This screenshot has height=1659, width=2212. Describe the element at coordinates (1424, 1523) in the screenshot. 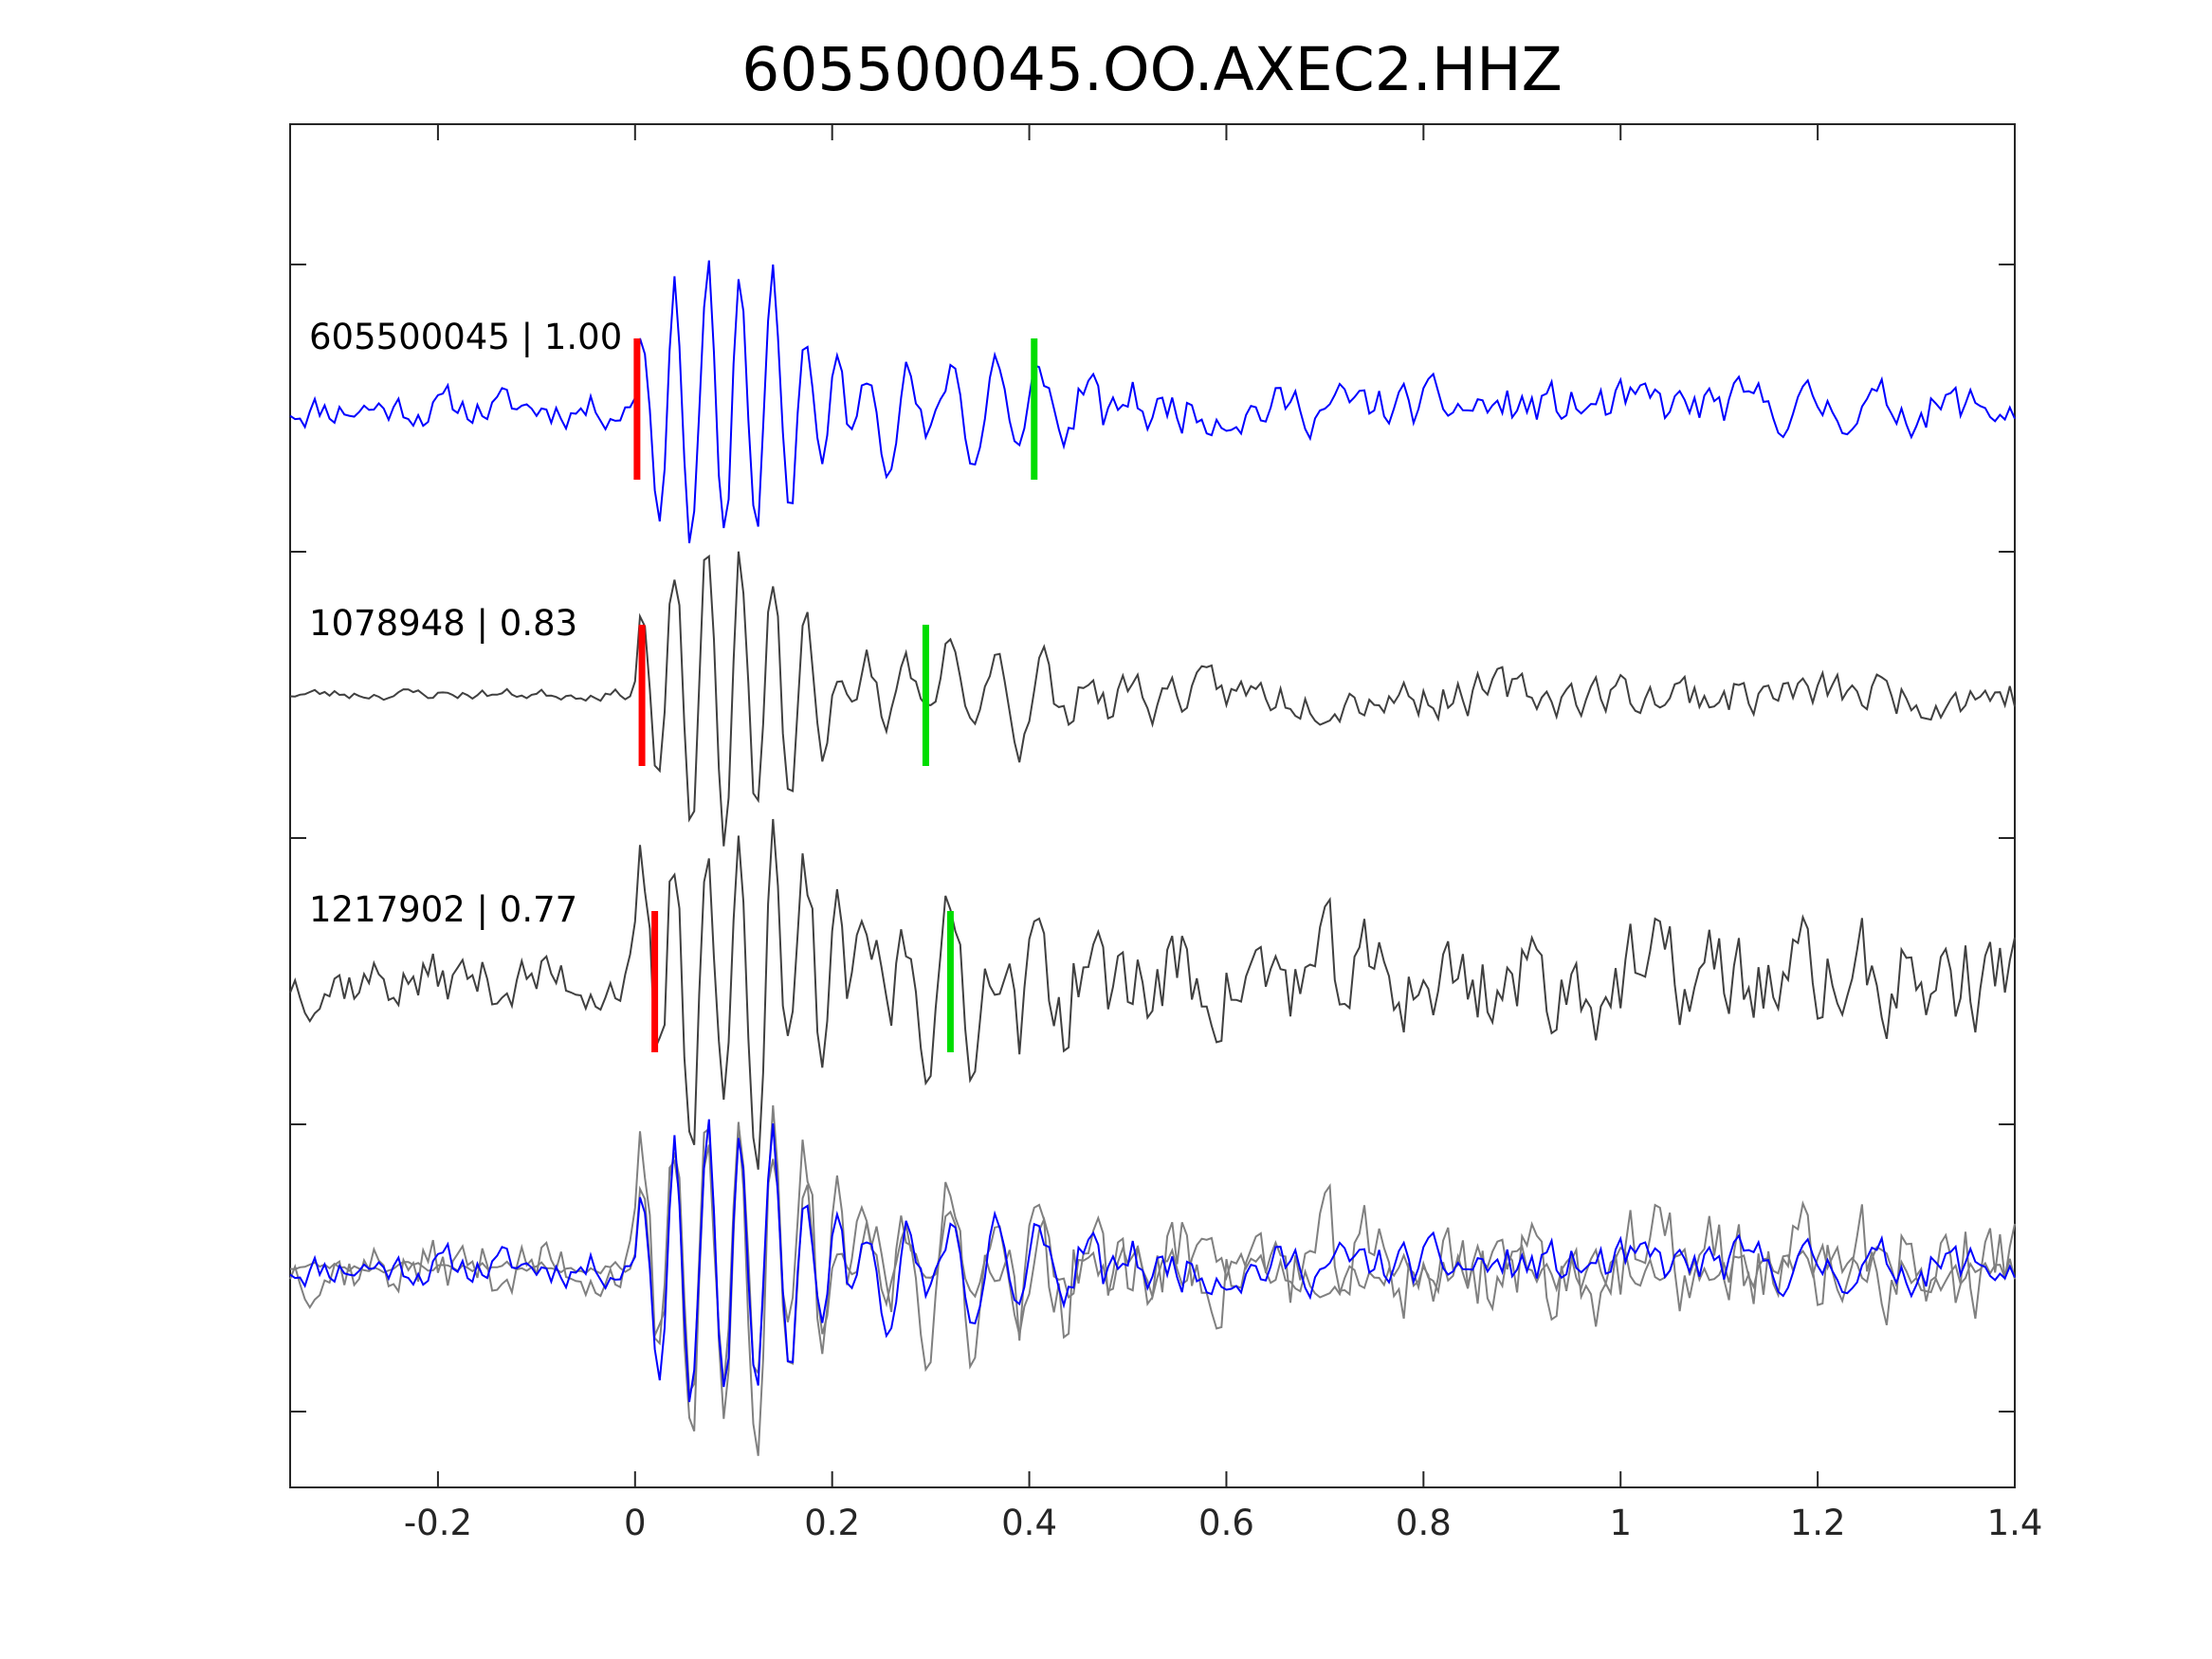

I see `x-tick-label: 0.8` at that location.